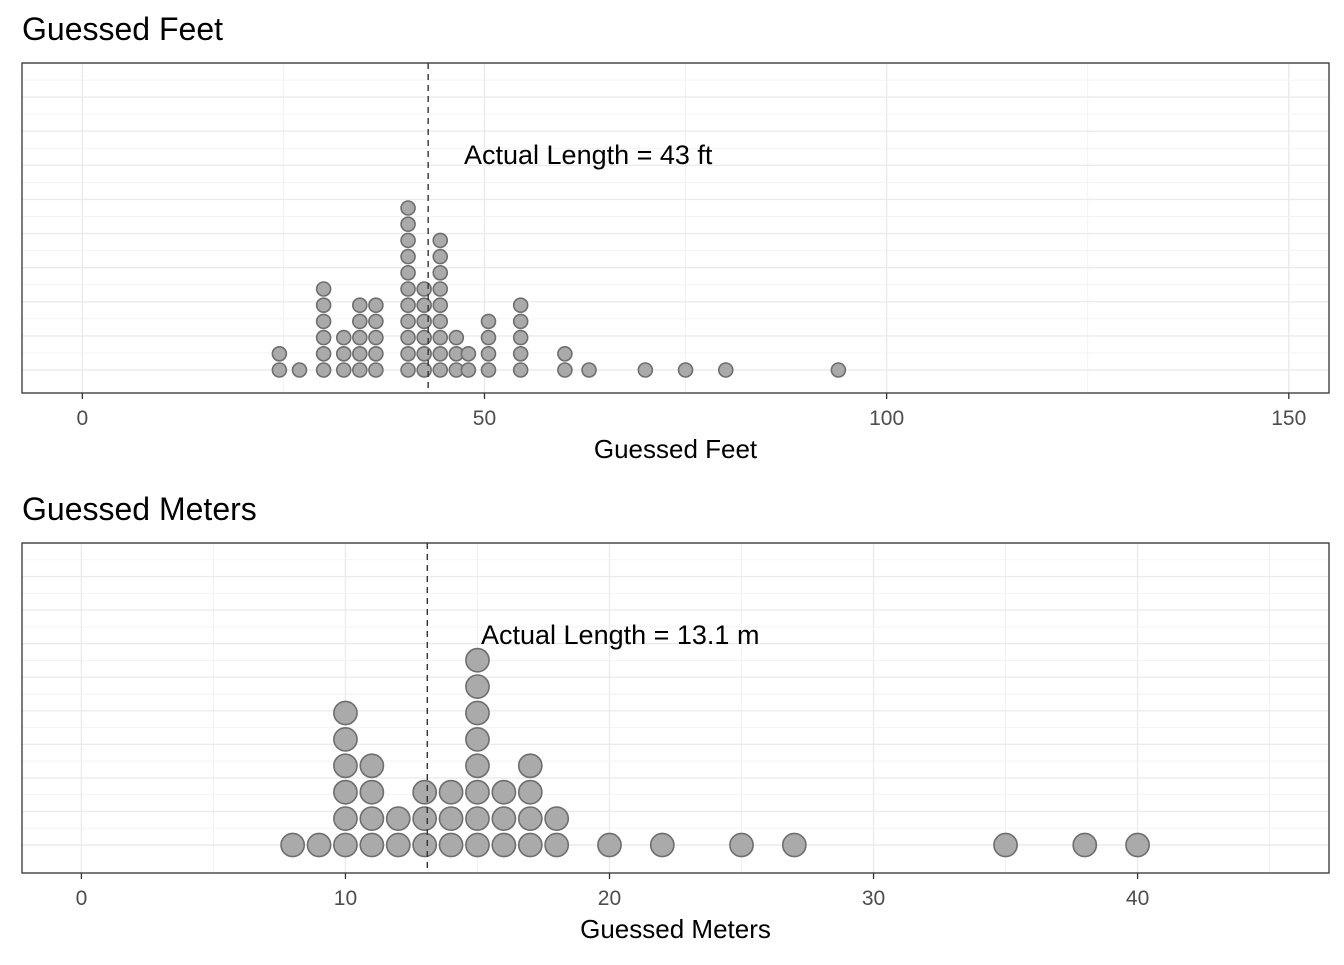 Image resolution: width=1344 pixels, height=965 pixels. What do you see at coordinates (1137, 898) in the screenshot?
I see `meters-tick-label: 40` at bounding box center [1137, 898].